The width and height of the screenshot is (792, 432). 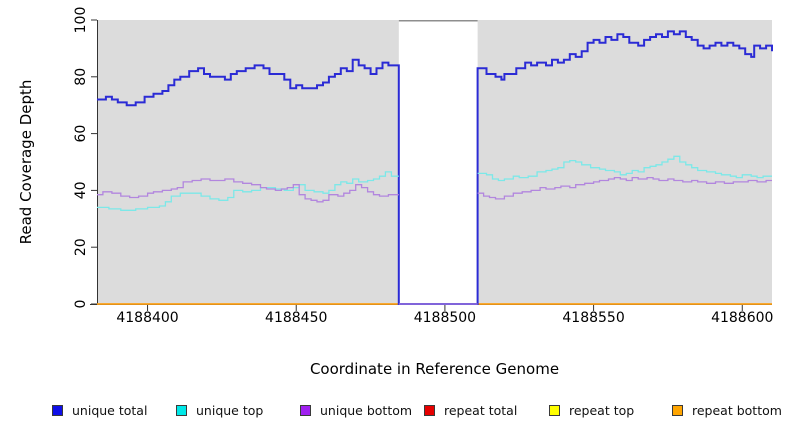 I want to click on legend-item-unique-bottom: unique bottom, so click(x=356, y=410).